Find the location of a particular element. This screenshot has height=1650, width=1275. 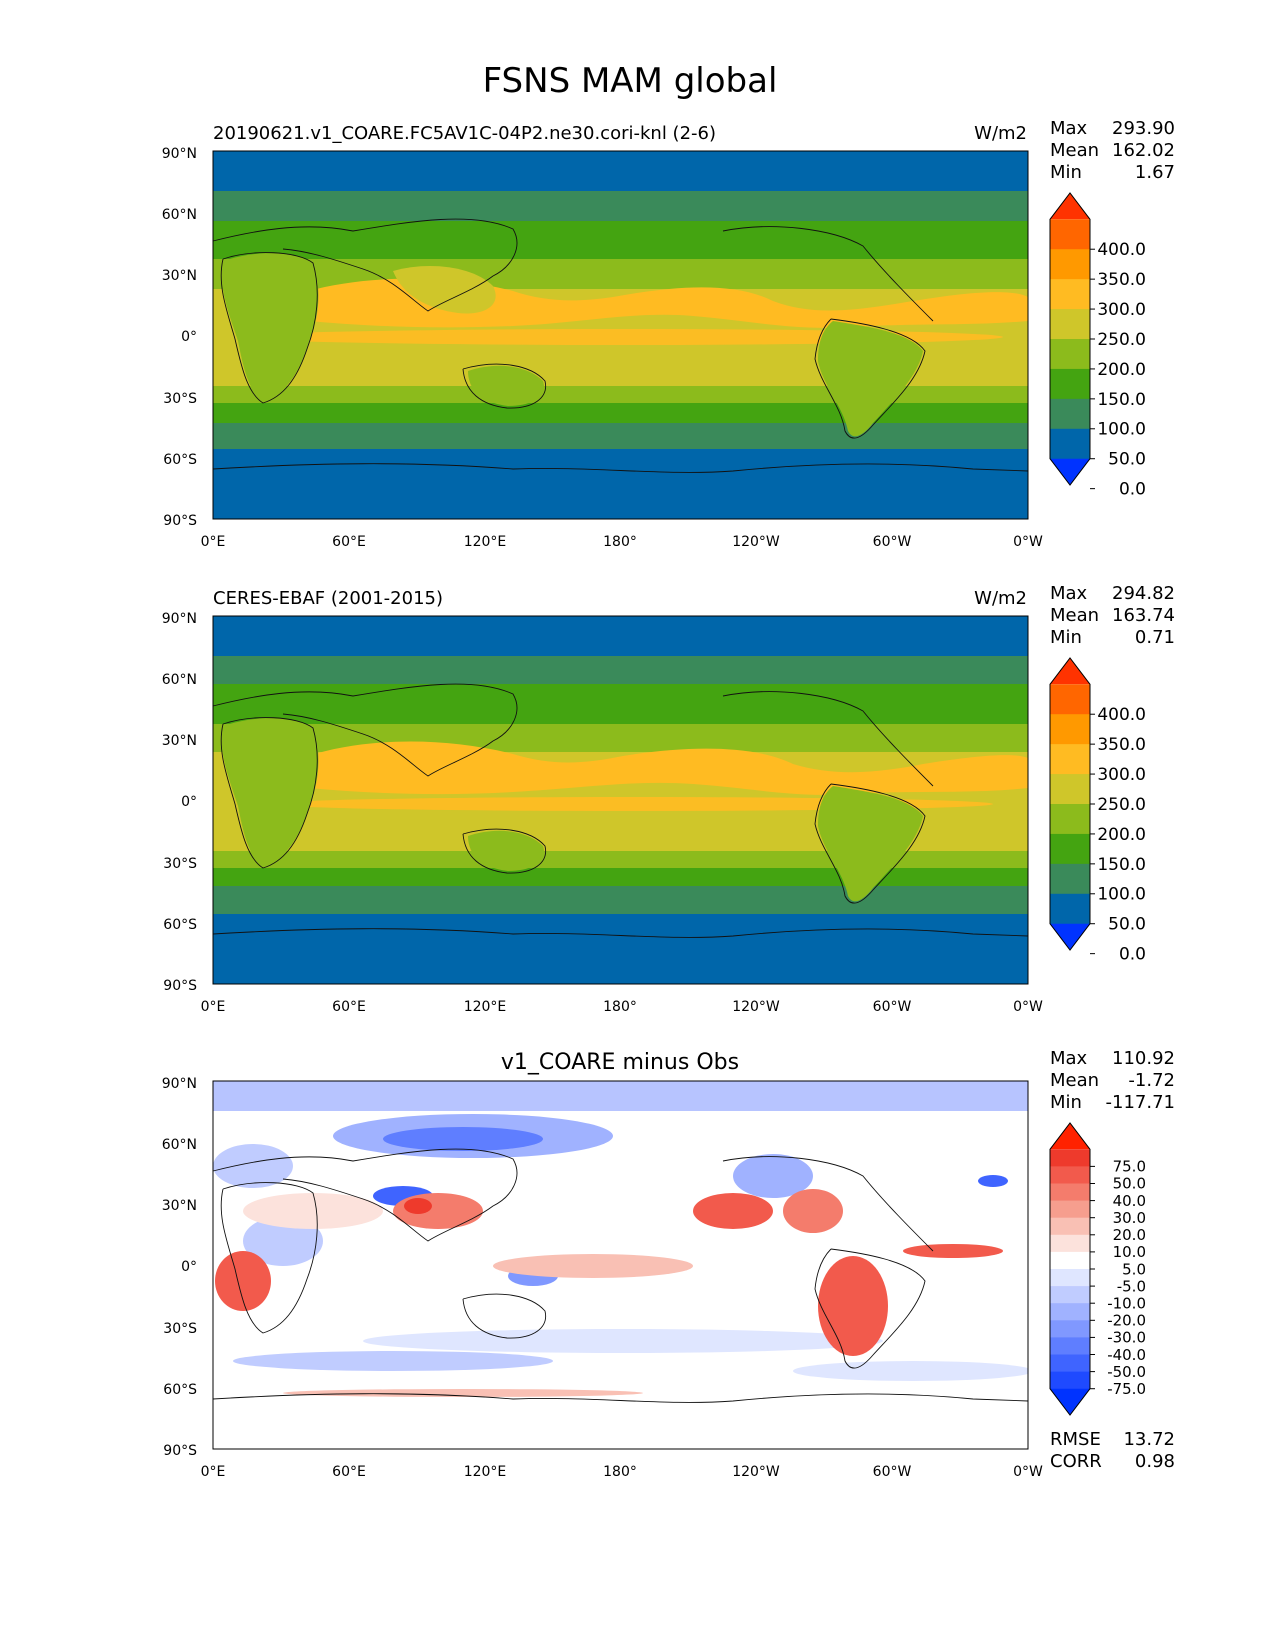

stat-mean-value: -1.72 is located at coordinates (1151, 1080).